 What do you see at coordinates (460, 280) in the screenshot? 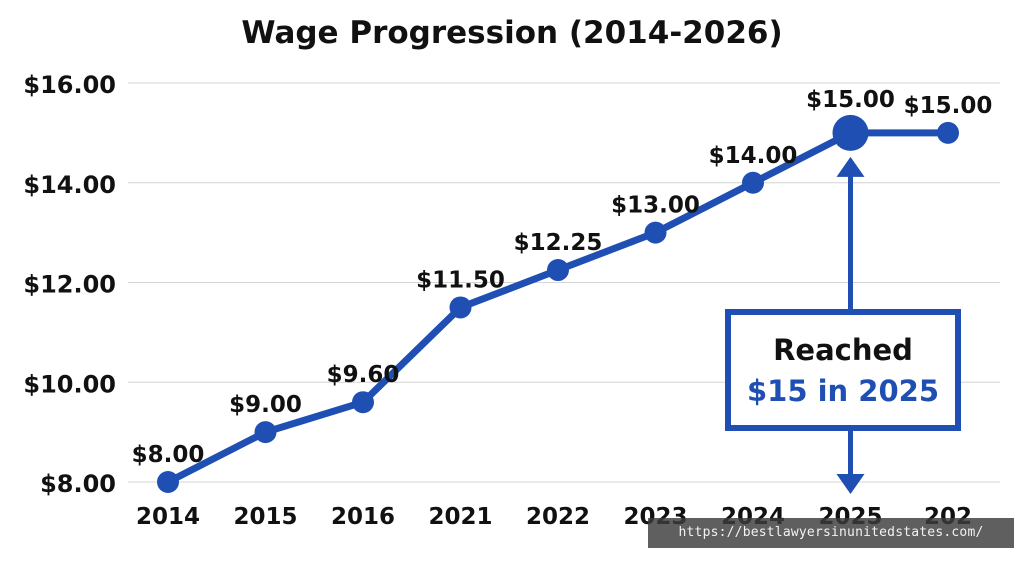
I see `data-label: $11.50` at bounding box center [460, 280].